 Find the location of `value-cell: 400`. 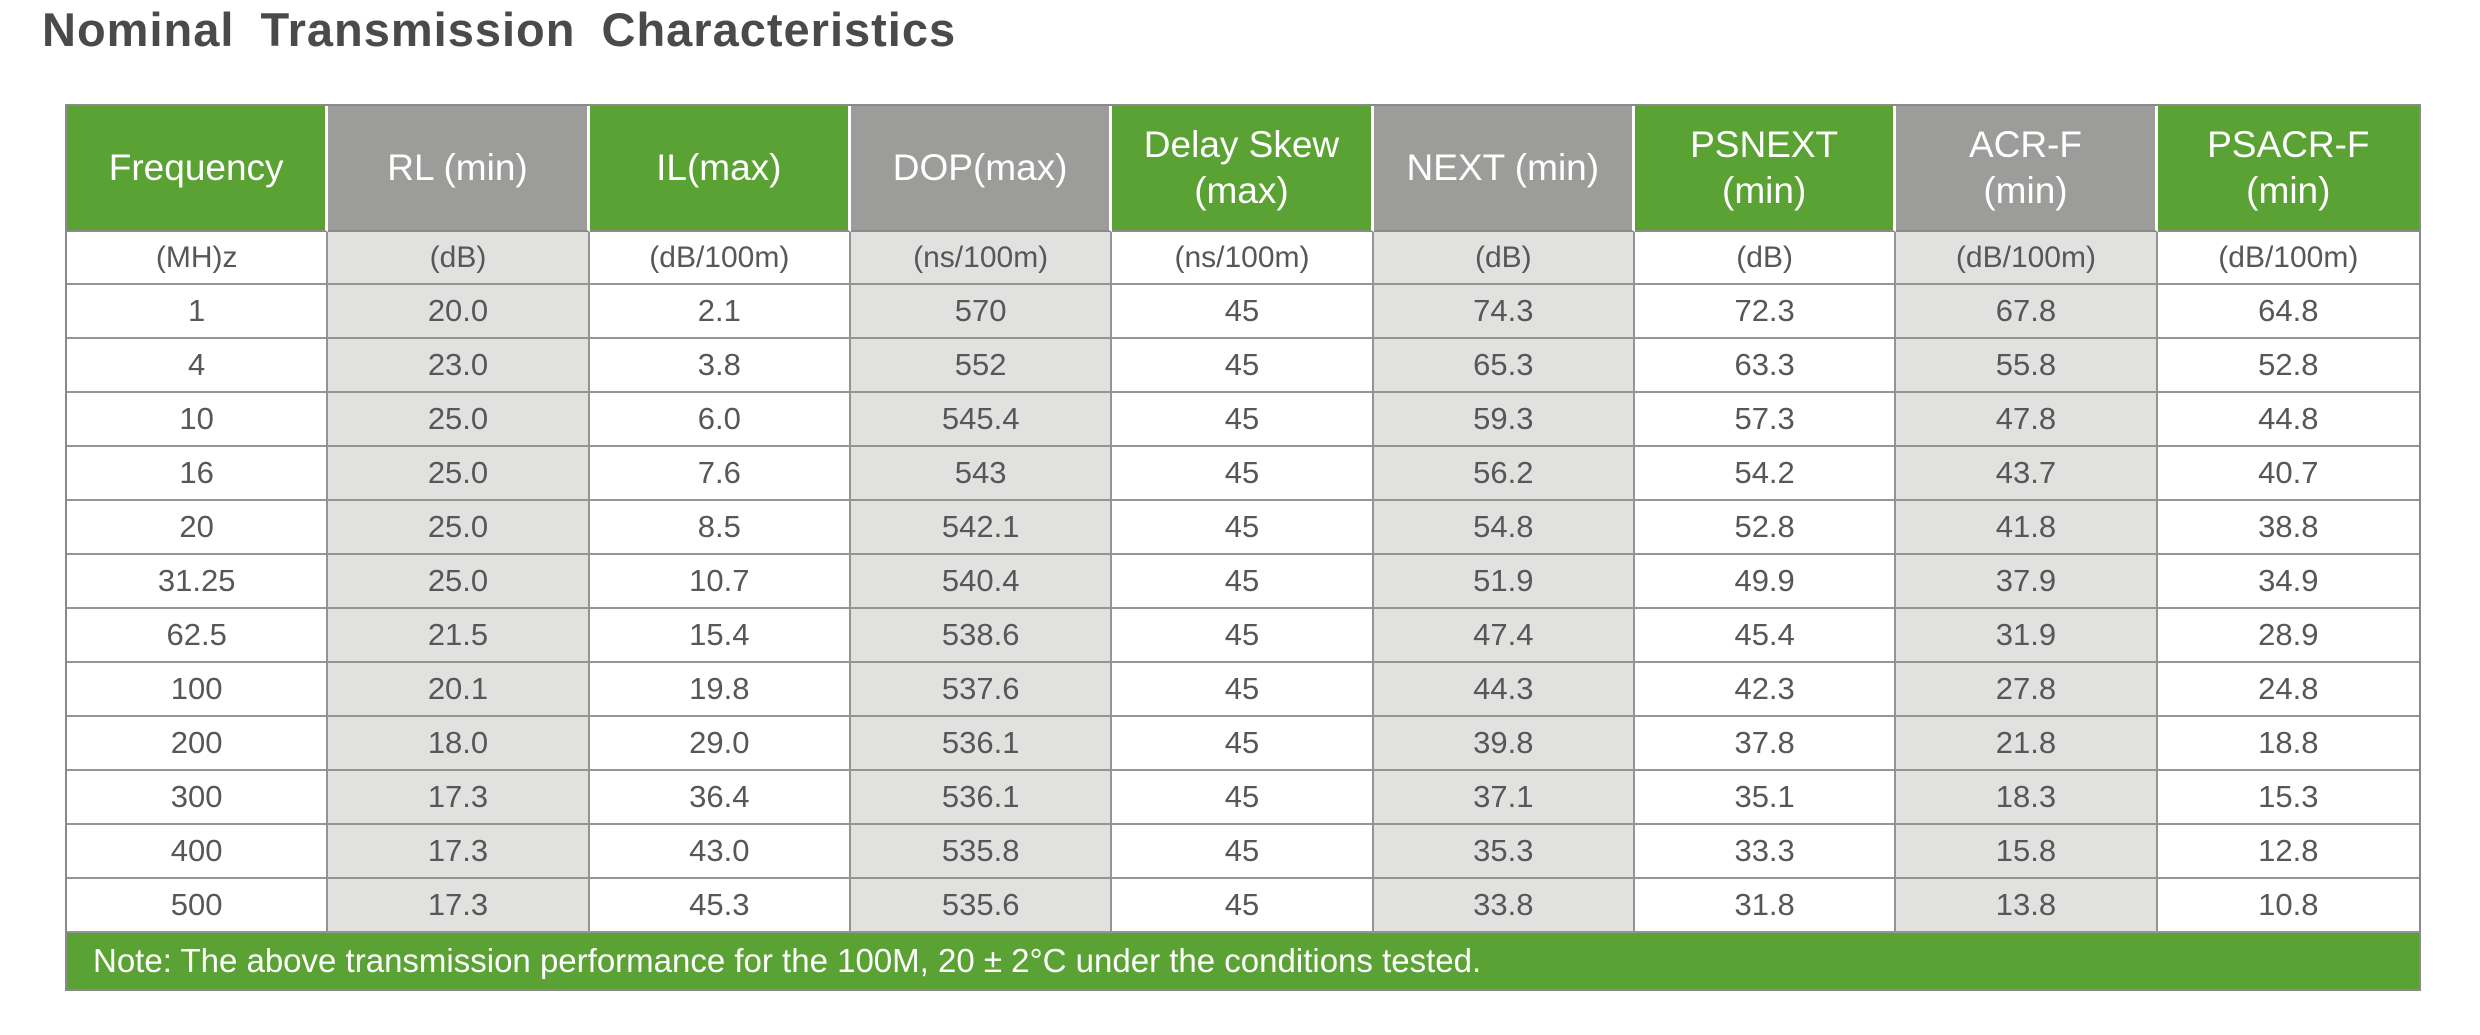

value-cell: 400 is located at coordinates (198, 852).